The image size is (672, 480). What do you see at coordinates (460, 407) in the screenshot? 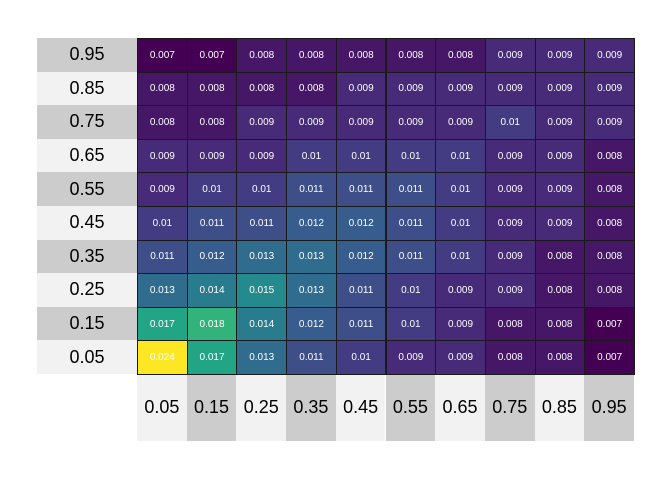
I see `column-label: 0.65` at bounding box center [460, 407].